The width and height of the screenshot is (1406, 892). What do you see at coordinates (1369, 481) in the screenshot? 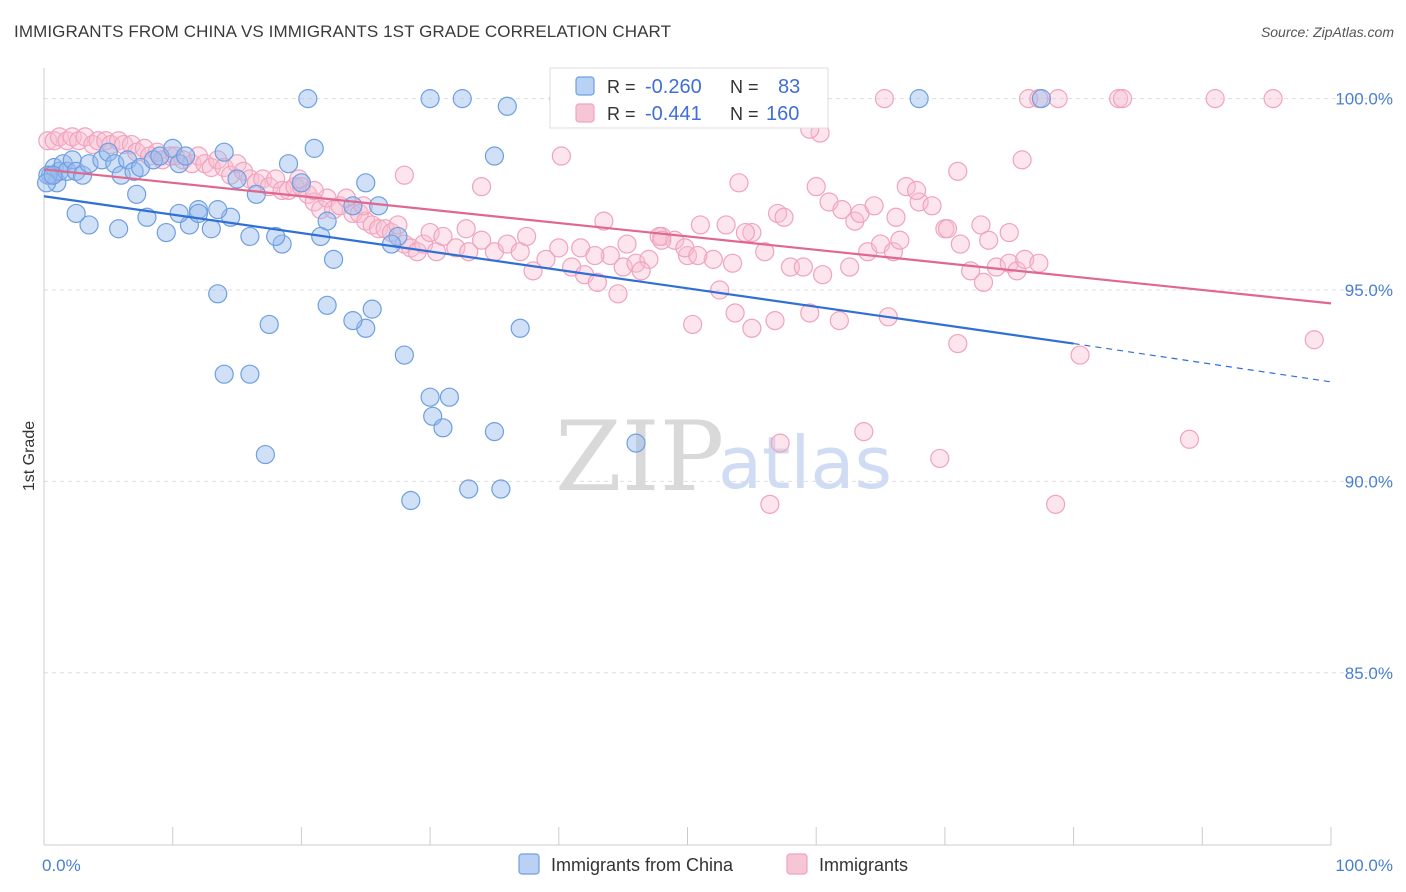
I see `y-tick-label-2: 90.0%` at bounding box center [1369, 481].